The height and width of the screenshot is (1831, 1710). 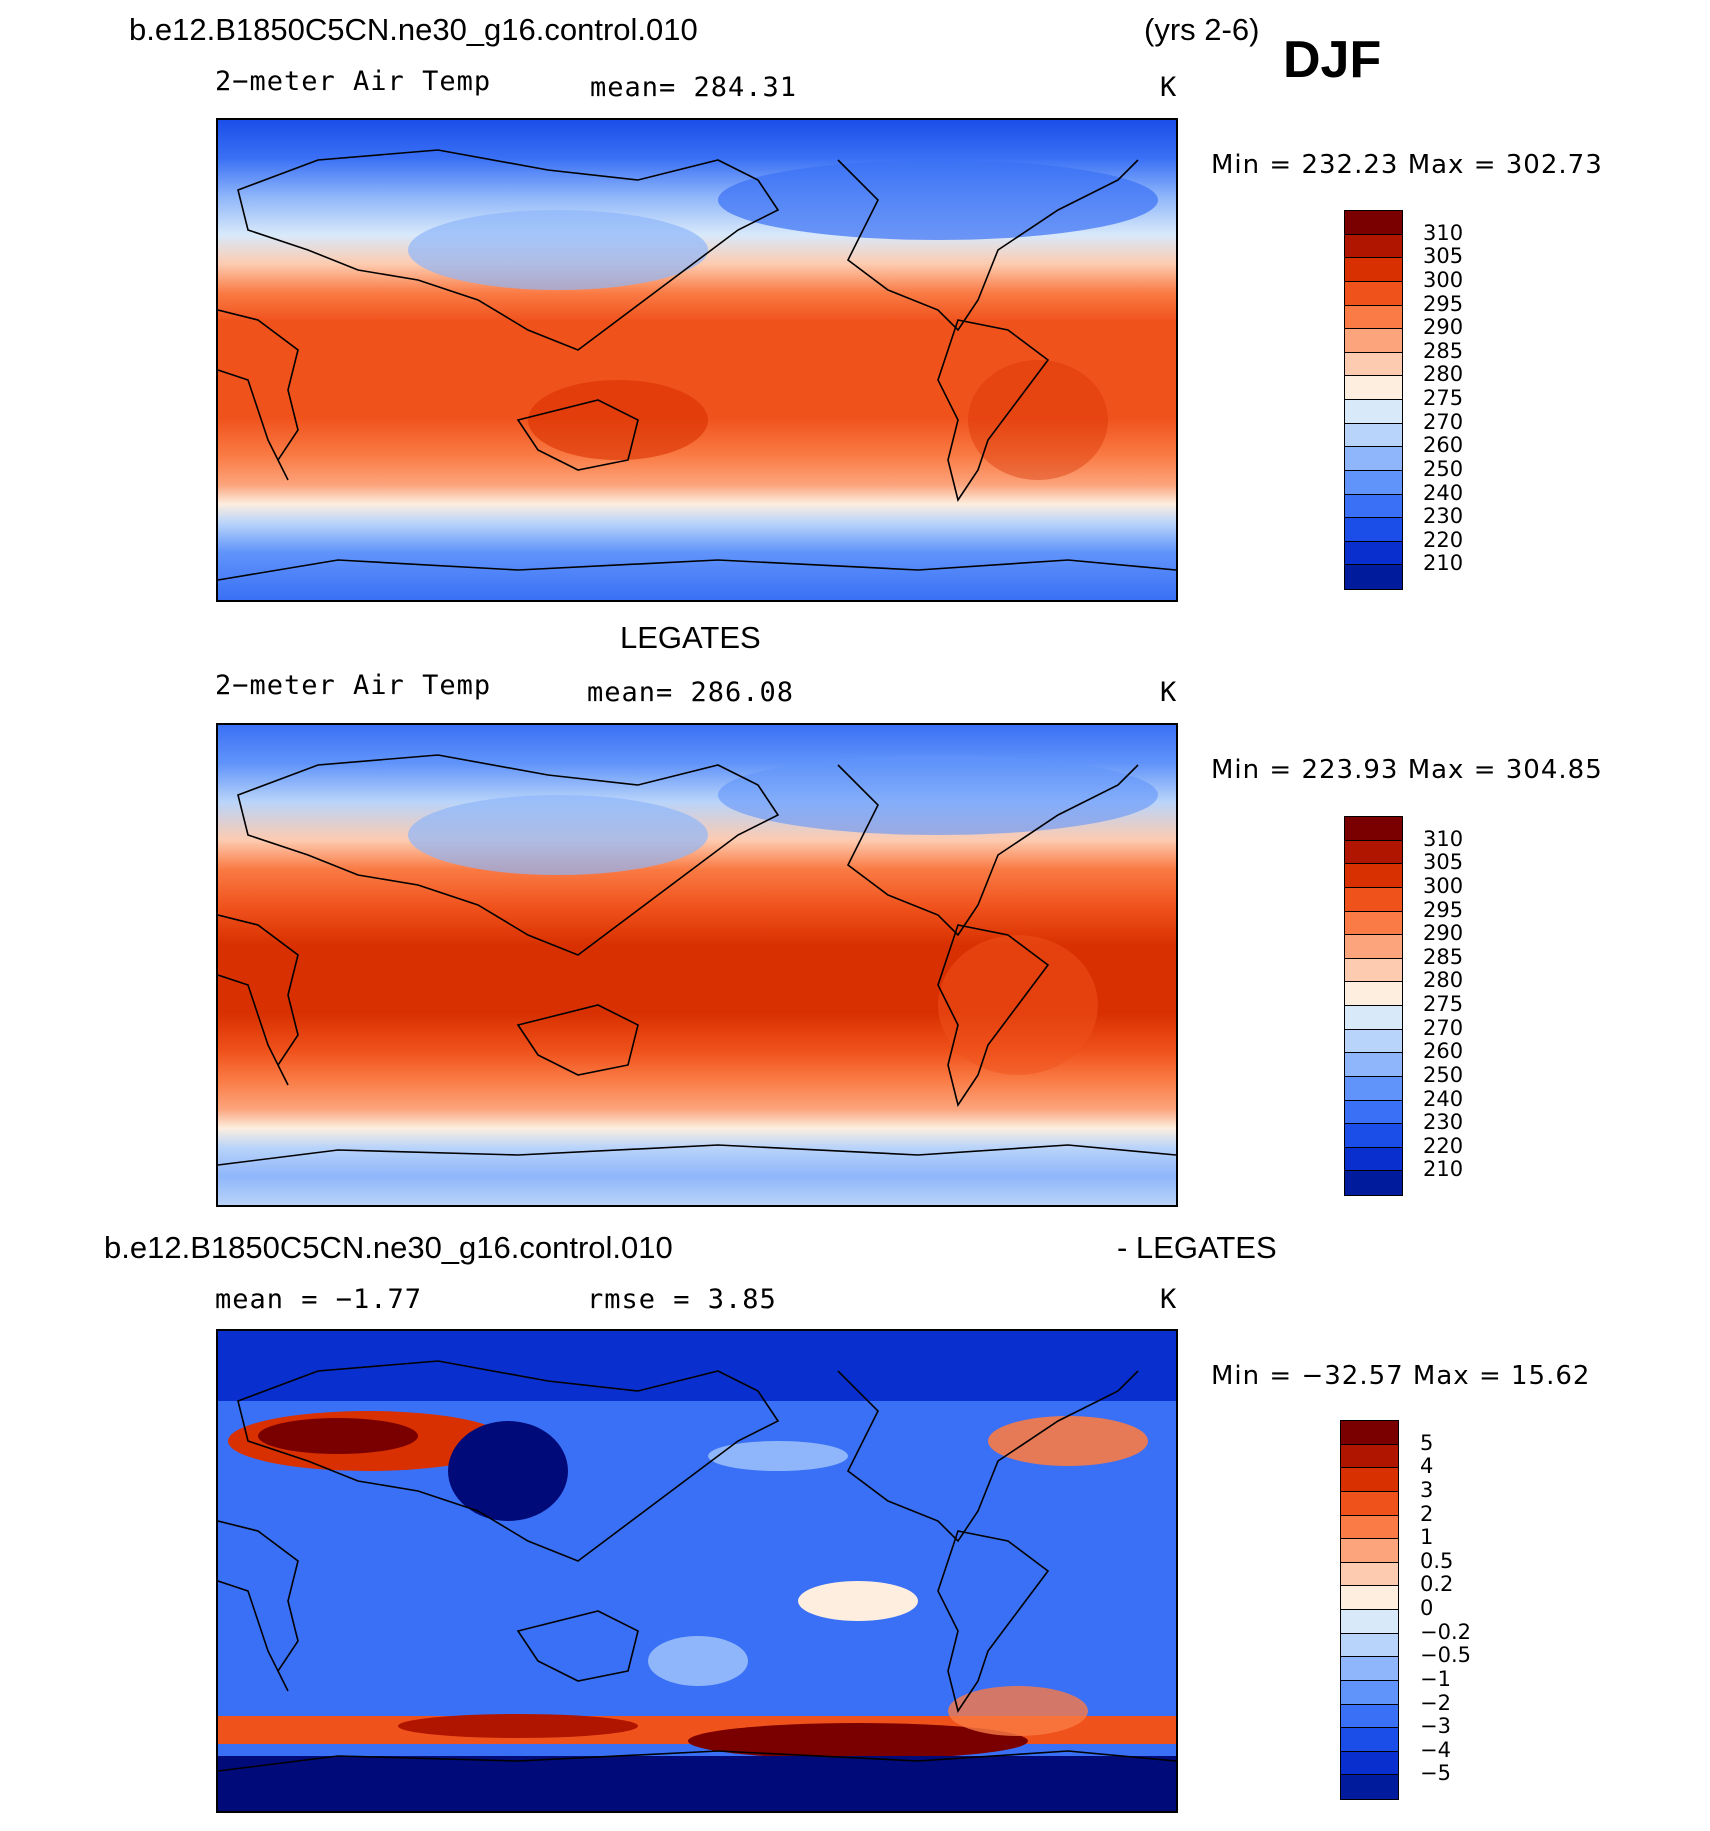 I want to click on colorbar-label: 220, so click(x=1443, y=539).